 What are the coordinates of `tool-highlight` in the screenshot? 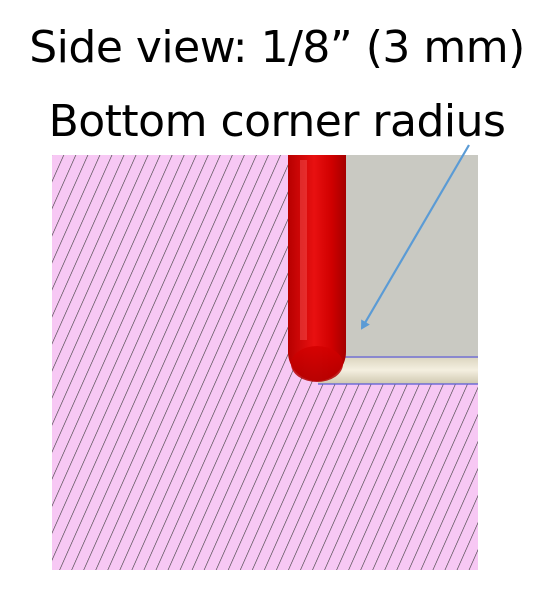 It's located at (303, 250).